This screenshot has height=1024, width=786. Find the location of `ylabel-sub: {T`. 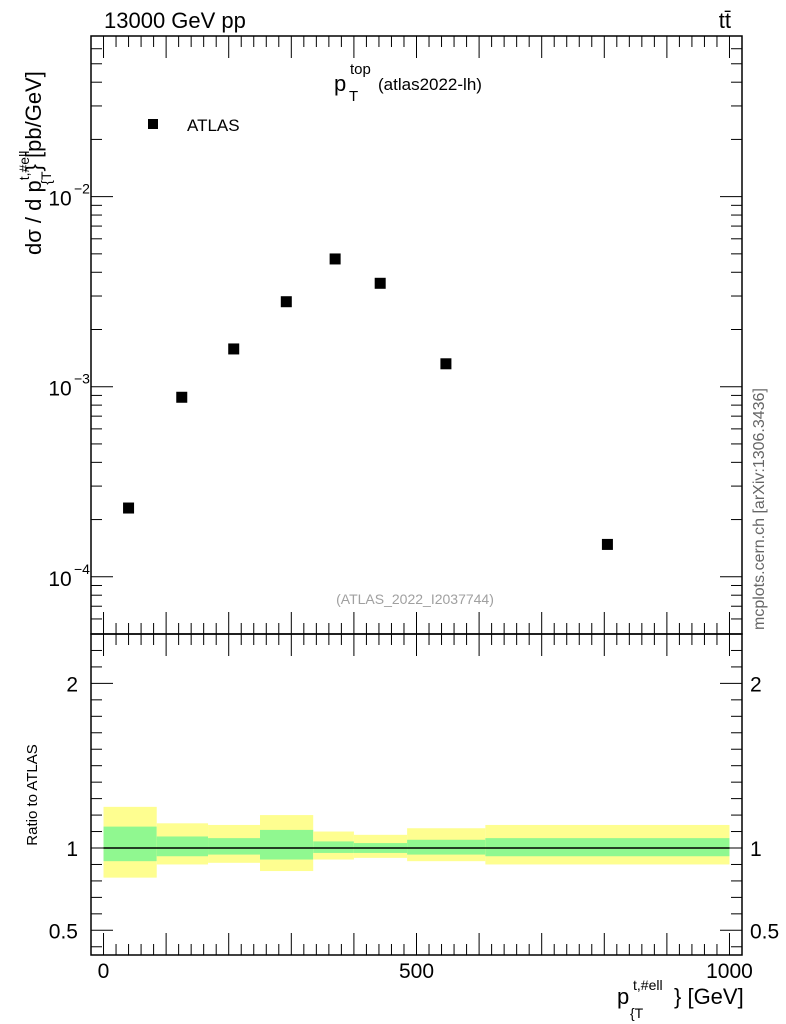

ylabel-sub: {T is located at coordinates (46, 178).